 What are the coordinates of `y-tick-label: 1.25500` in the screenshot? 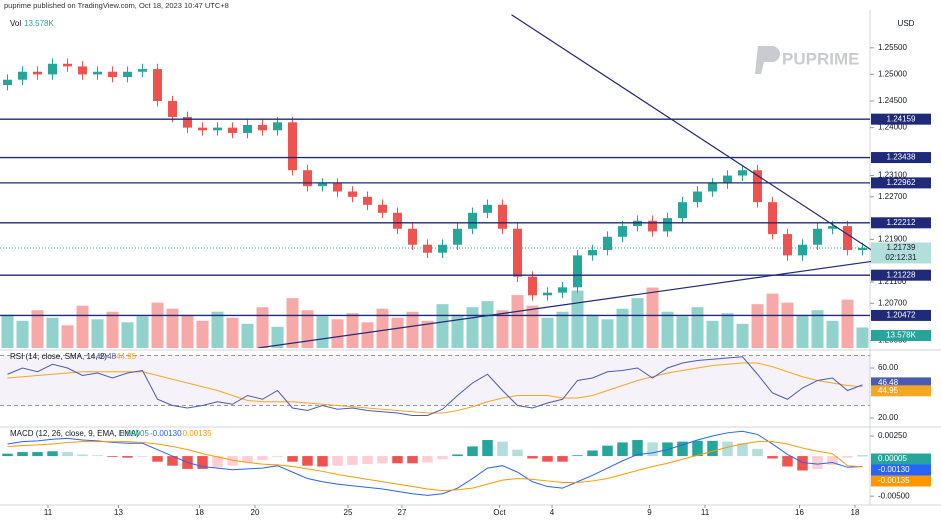 It's located at (892, 47).